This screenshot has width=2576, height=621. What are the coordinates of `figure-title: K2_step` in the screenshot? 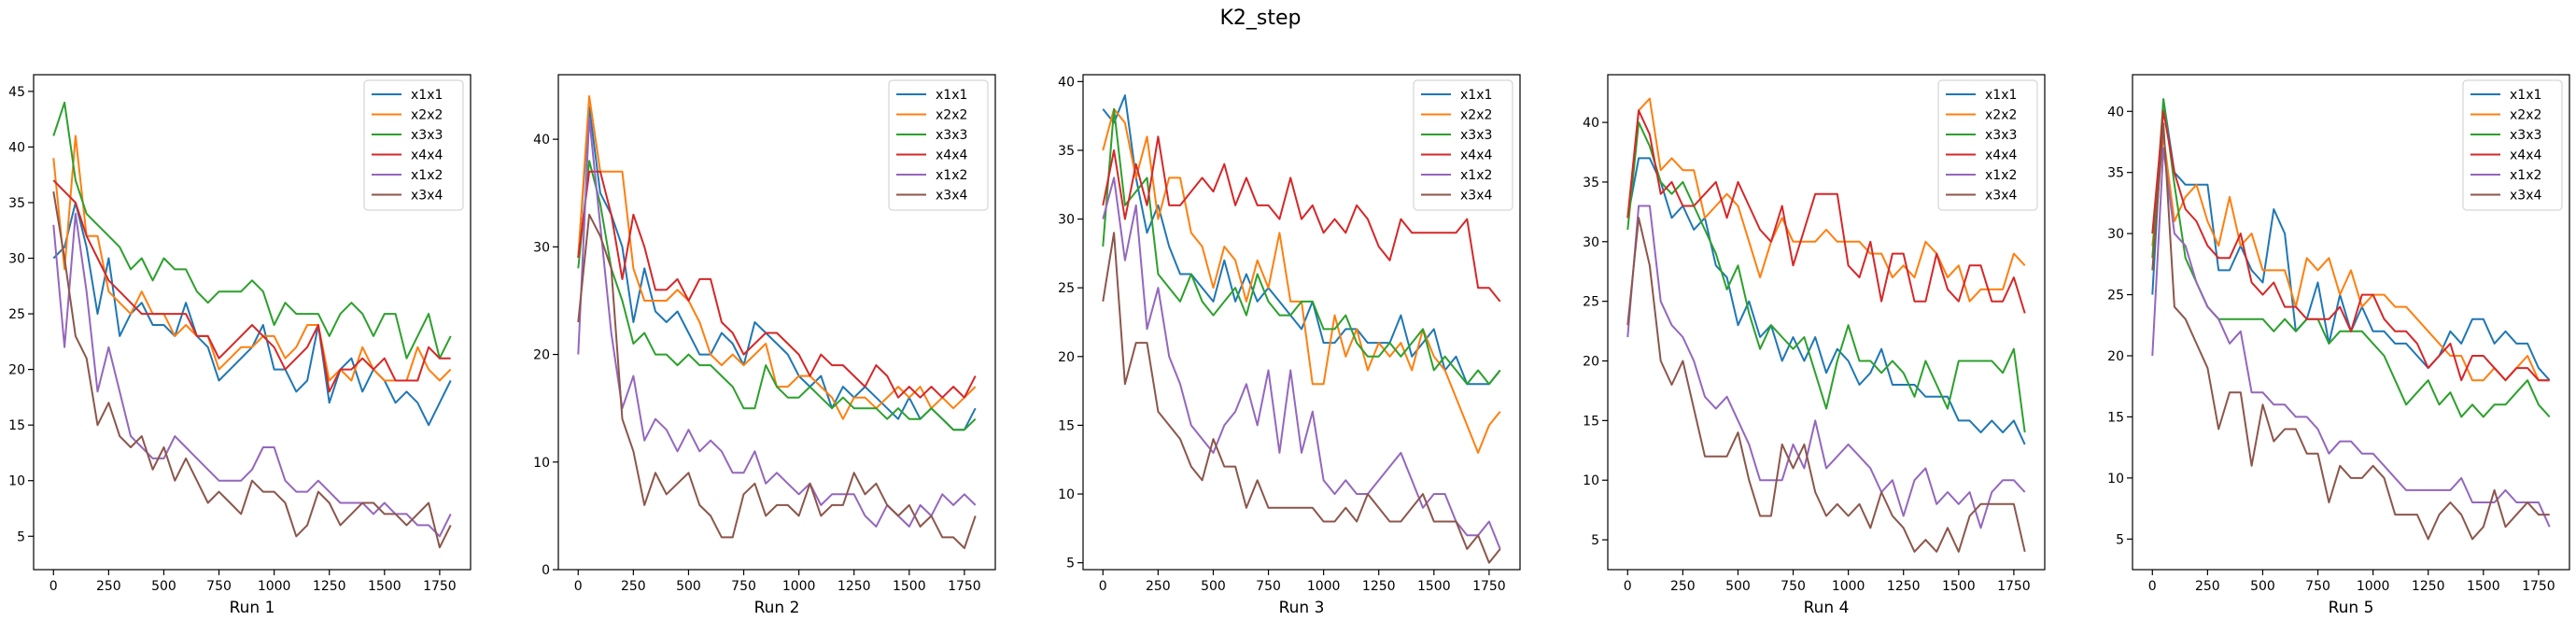 It's located at (1260, 18).